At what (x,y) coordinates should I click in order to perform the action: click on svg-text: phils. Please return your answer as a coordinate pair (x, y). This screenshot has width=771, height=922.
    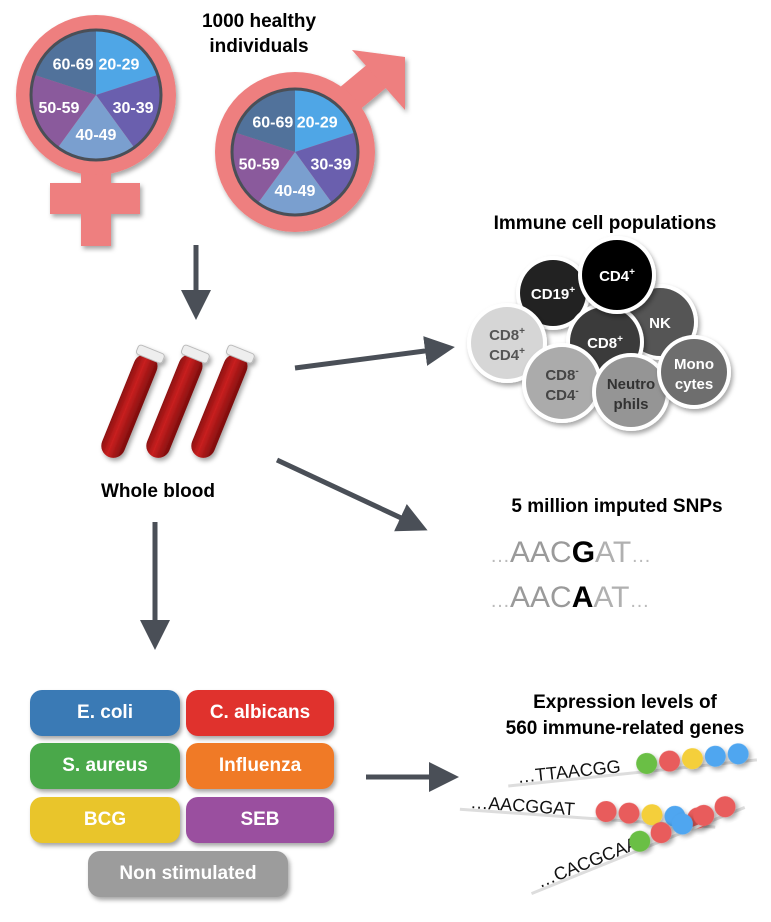
    Looking at the image, I should click on (630, 404).